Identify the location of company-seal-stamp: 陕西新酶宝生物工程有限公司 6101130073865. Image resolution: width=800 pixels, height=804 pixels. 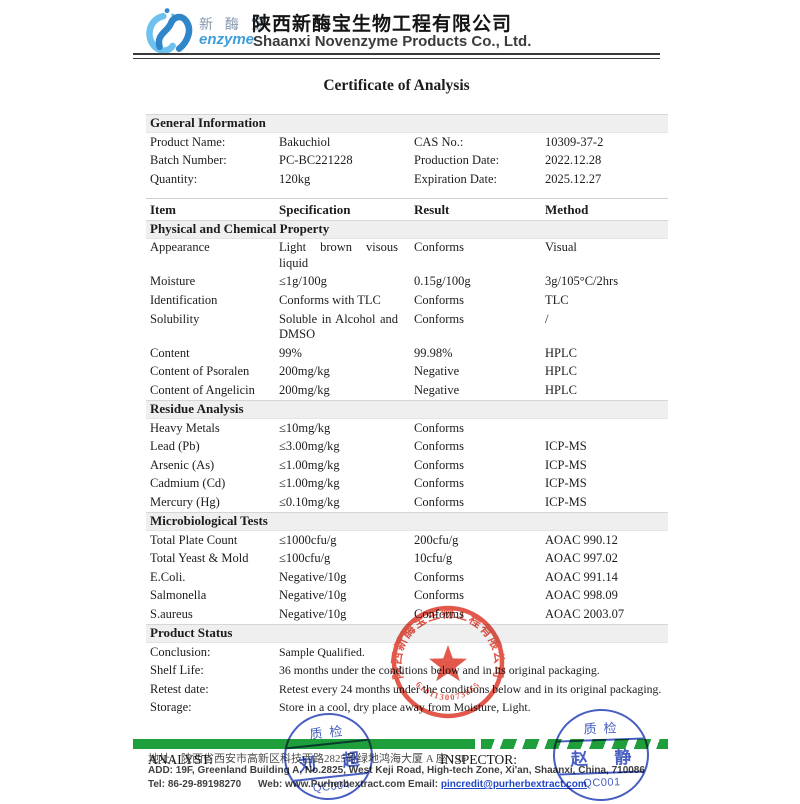
(447, 662).